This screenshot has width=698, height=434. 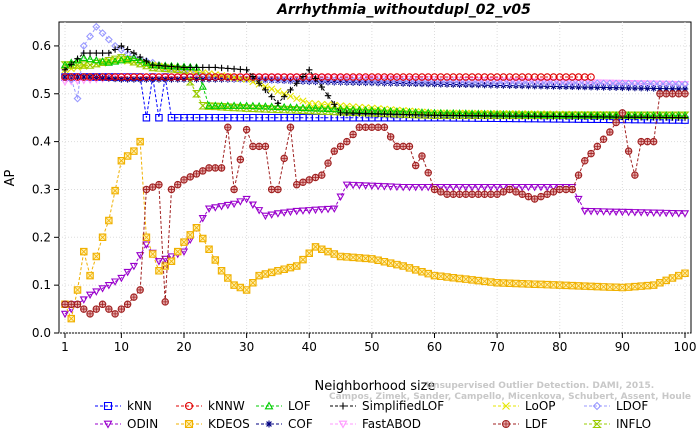 What do you see at coordinates (123, 406) in the screenshot?
I see `legend-entry-knn: kNN` at bounding box center [123, 406].